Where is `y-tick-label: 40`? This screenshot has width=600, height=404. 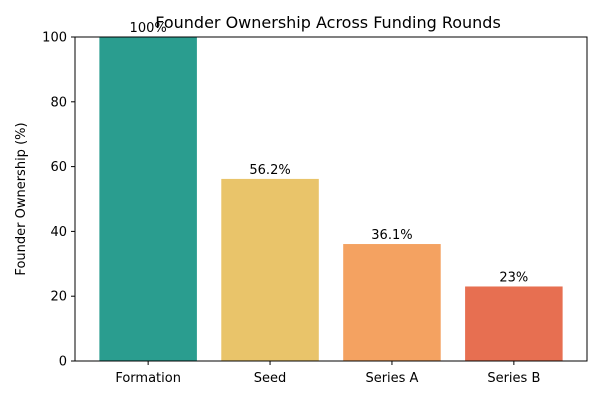
y-tick-label: 40 is located at coordinates (58, 232).